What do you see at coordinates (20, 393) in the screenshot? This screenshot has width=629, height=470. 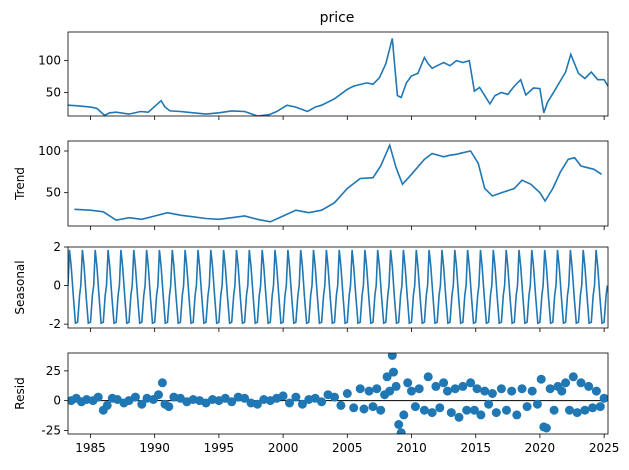 I see `y-axis-label: Resid` at bounding box center [20, 393].